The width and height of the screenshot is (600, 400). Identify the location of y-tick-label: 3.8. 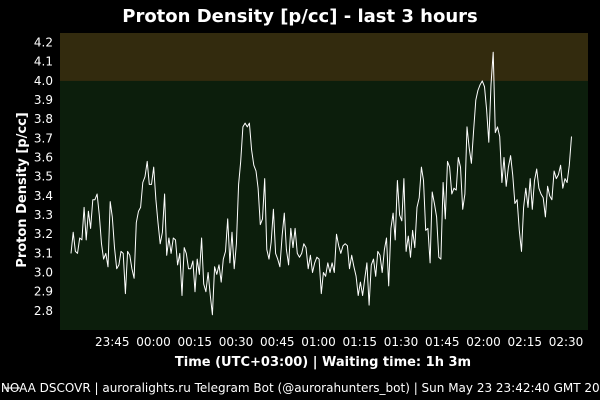
(43, 119).